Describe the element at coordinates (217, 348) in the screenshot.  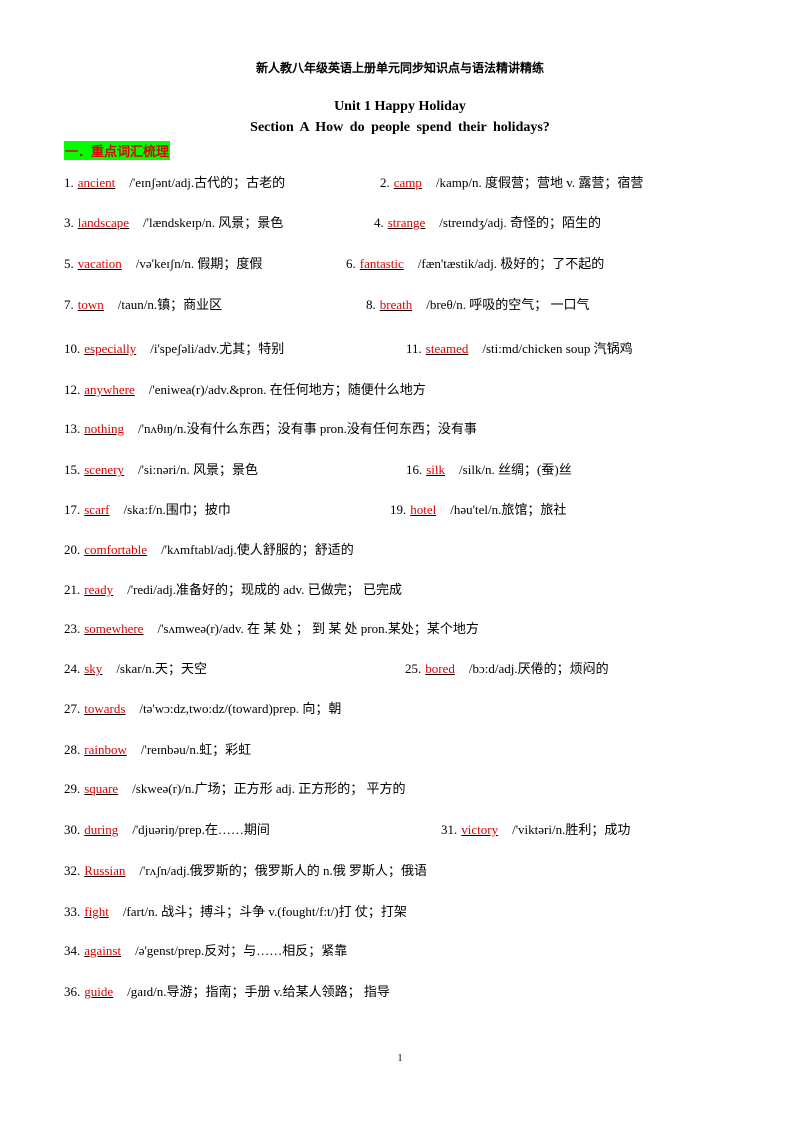
I see `entry-definition: /i'speʃəli/adv.尤其；特别` at that location.